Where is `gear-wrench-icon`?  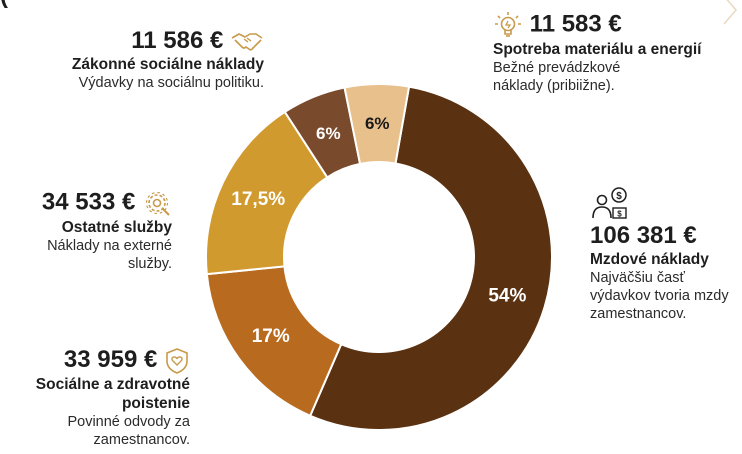
gear-wrench-icon is located at coordinates (157, 203).